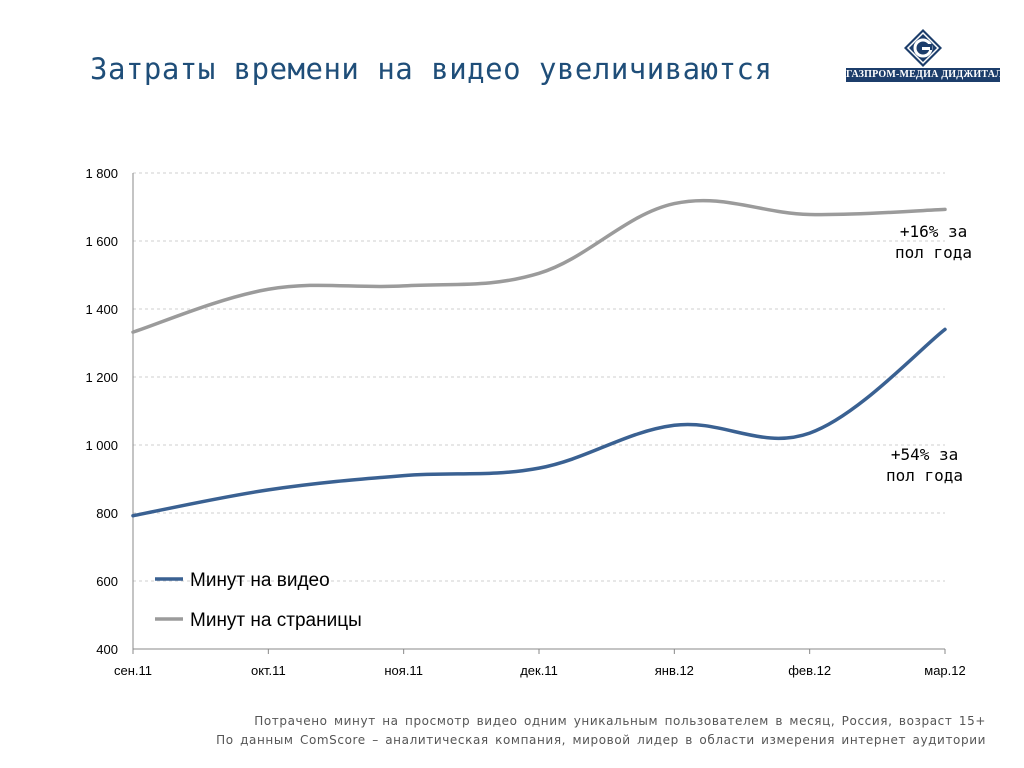  What do you see at coordinates (258, 600) in the screenshot?
I see `chart-legend: Минут на видео Минут на страницы` at bounding box center [258, 600].